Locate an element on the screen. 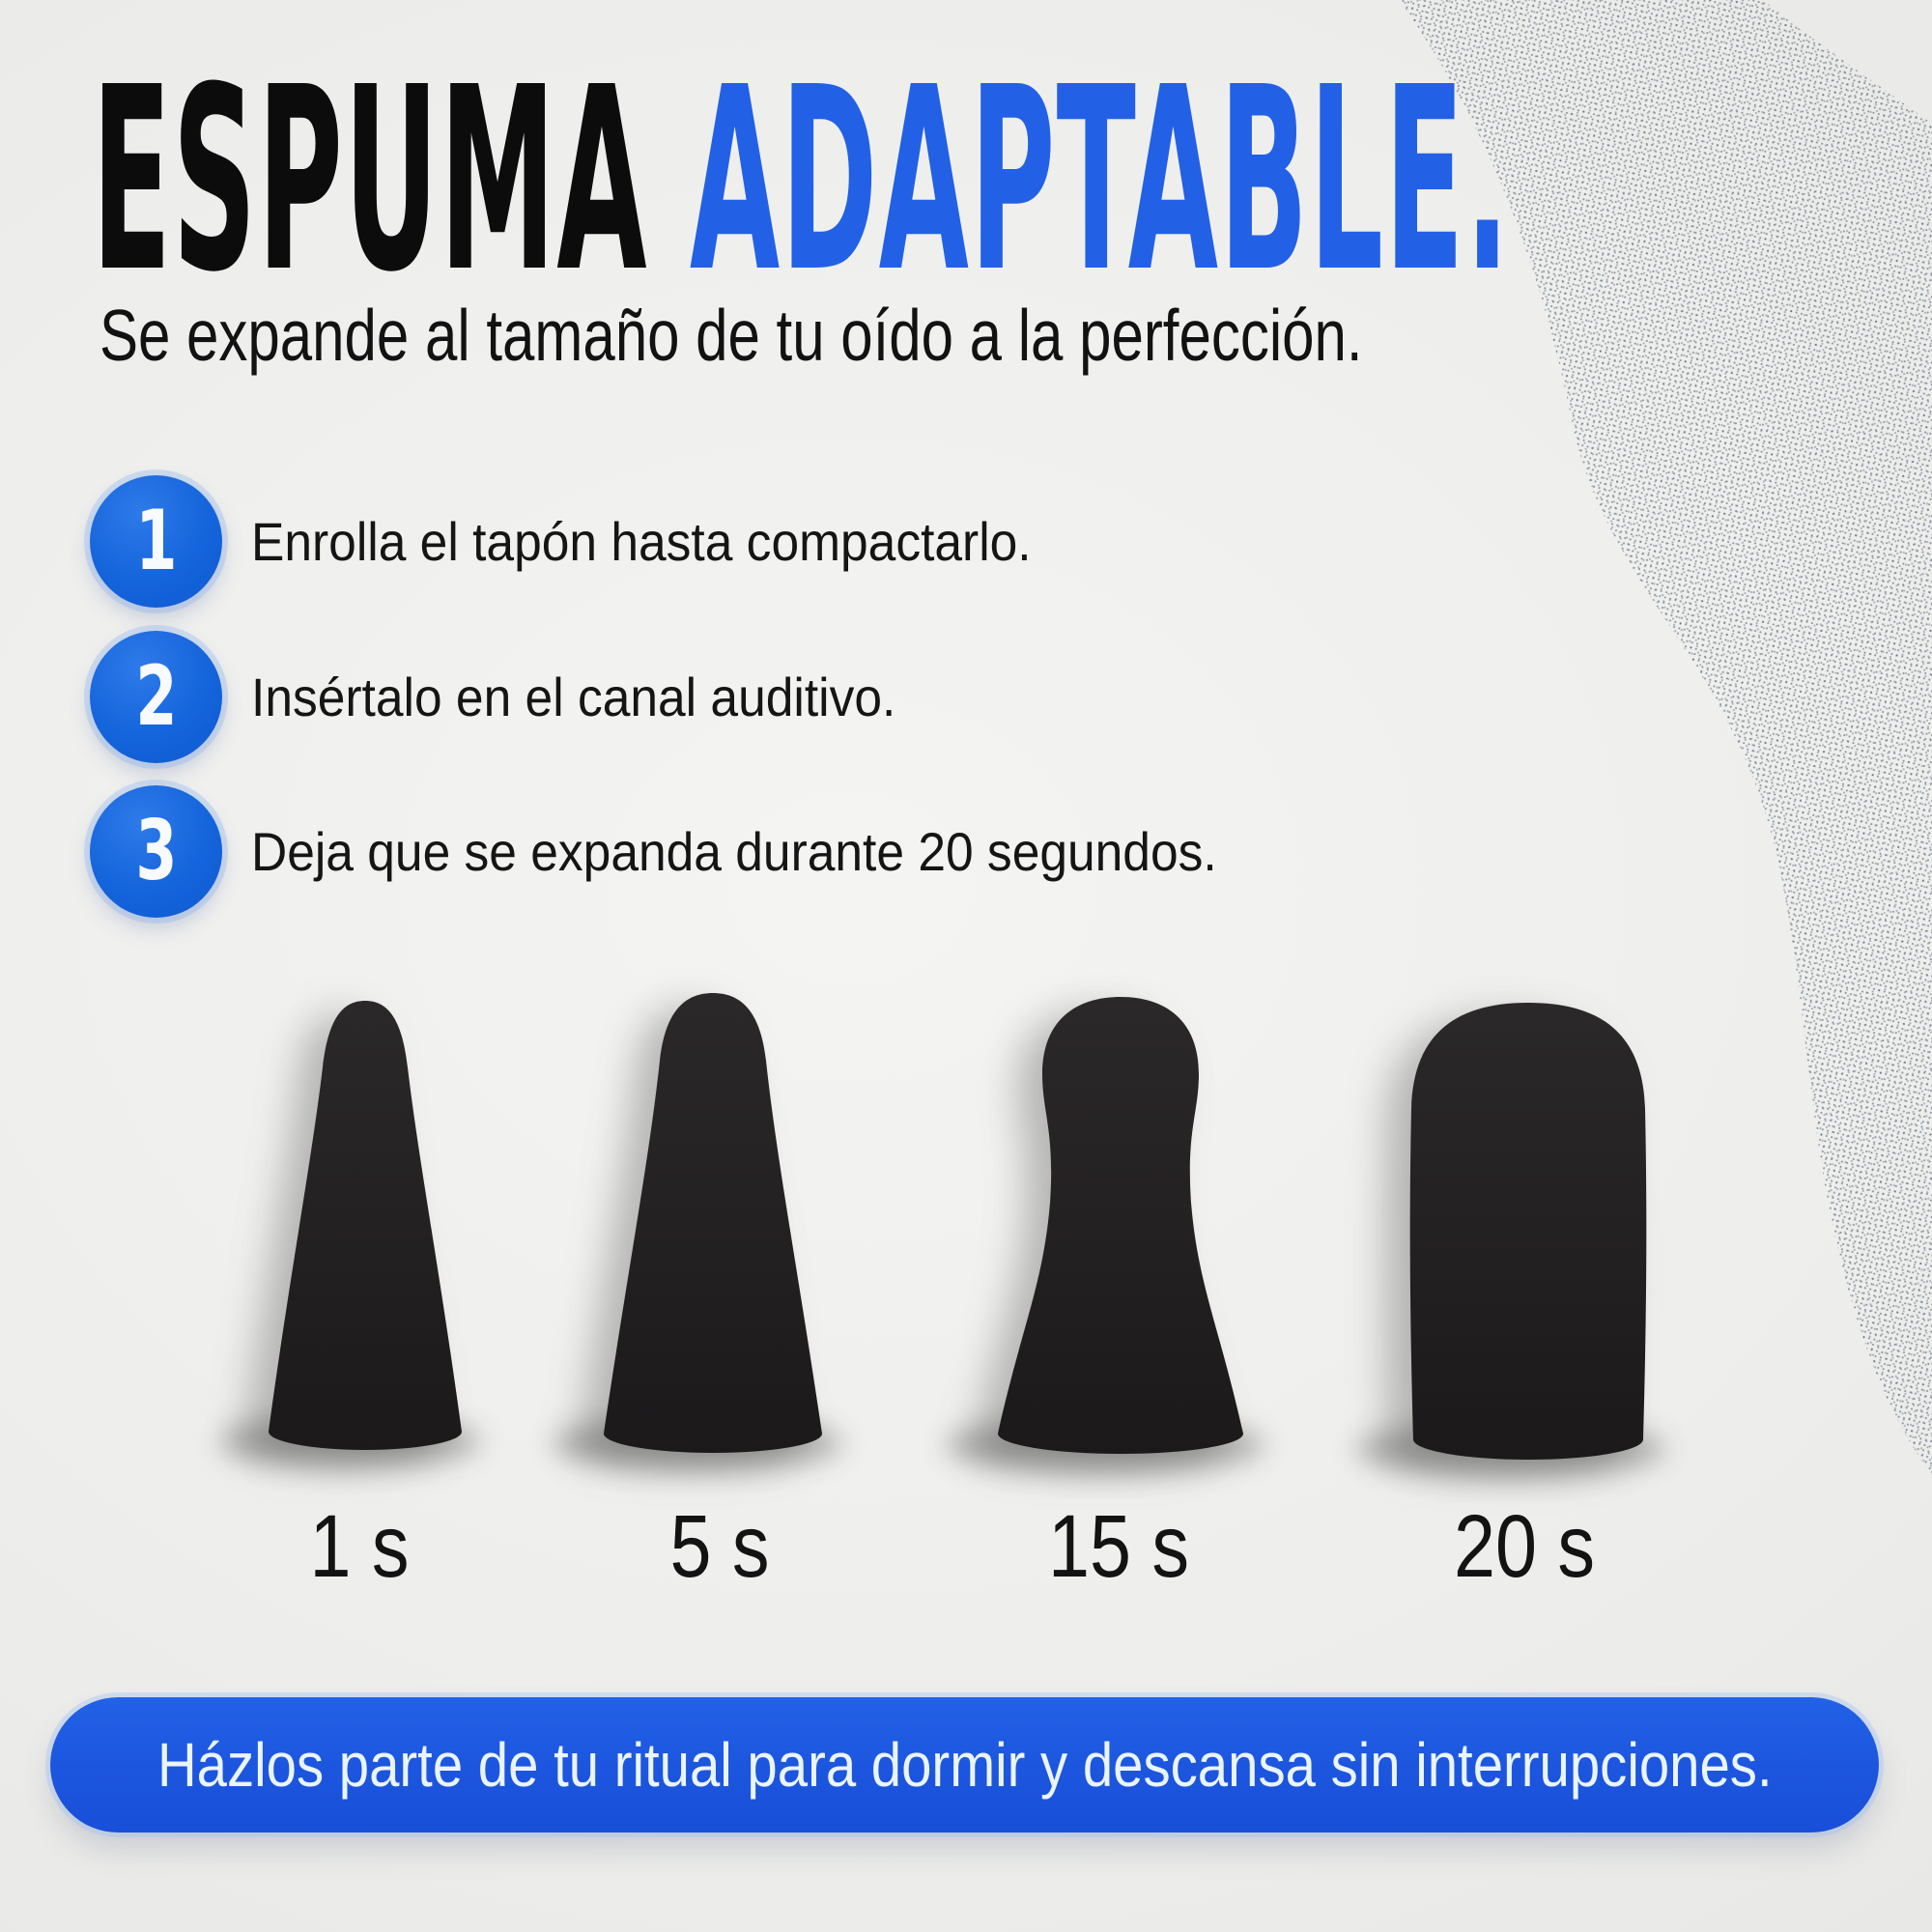  earplug-shape-15s is located at coordinates (1120, 1225).